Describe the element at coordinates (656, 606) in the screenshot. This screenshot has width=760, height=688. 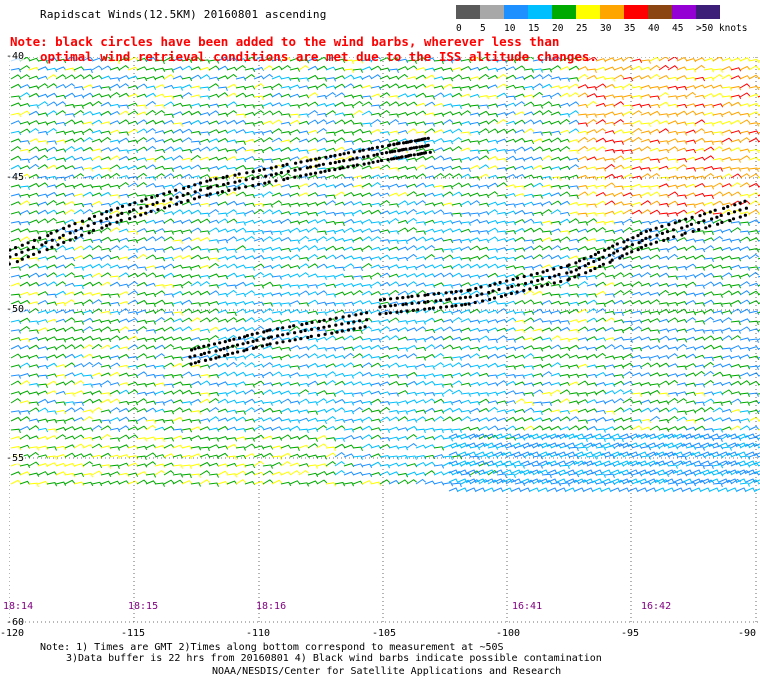
I see `pass-time-5: 16:42` at that location.